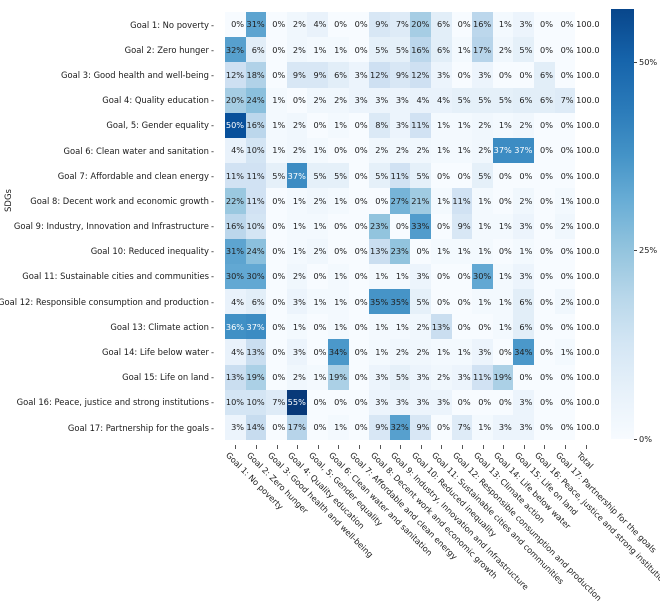 The height and width of the screenshot is (605, 660). What do you see at coordinates (166, 49) in the screenshot?
I see `y-tick-label: Goal 2: Zero hunger` at bounding box center [166, 49].